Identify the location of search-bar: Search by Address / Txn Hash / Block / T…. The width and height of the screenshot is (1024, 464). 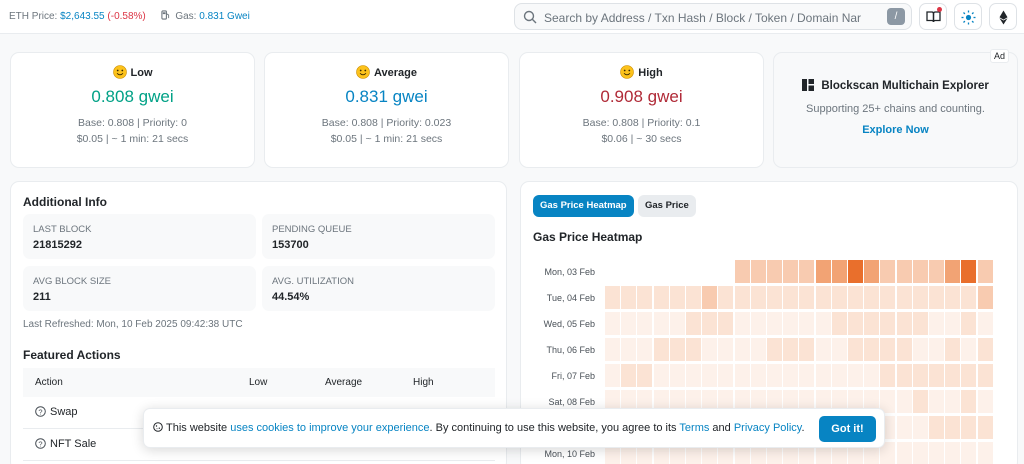
(713, 16).